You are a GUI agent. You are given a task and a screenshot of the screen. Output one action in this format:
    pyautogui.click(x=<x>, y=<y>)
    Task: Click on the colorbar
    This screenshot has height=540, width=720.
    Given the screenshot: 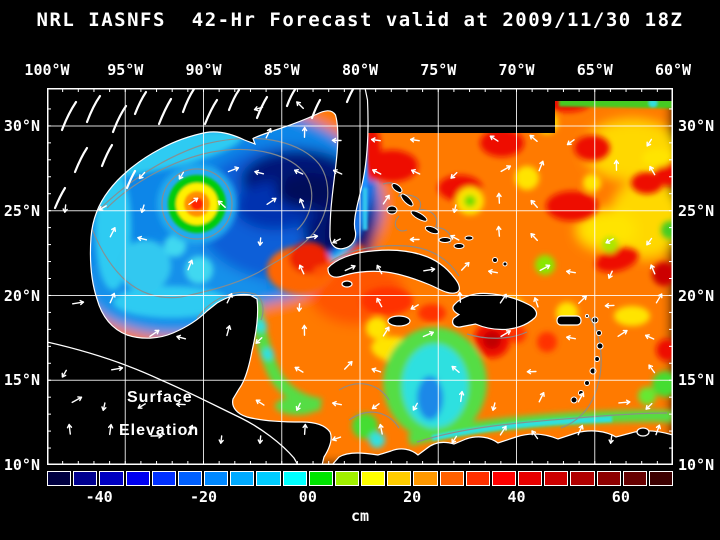 What is the action you would take?
    pyautogui.click(x=360, y=478)
    